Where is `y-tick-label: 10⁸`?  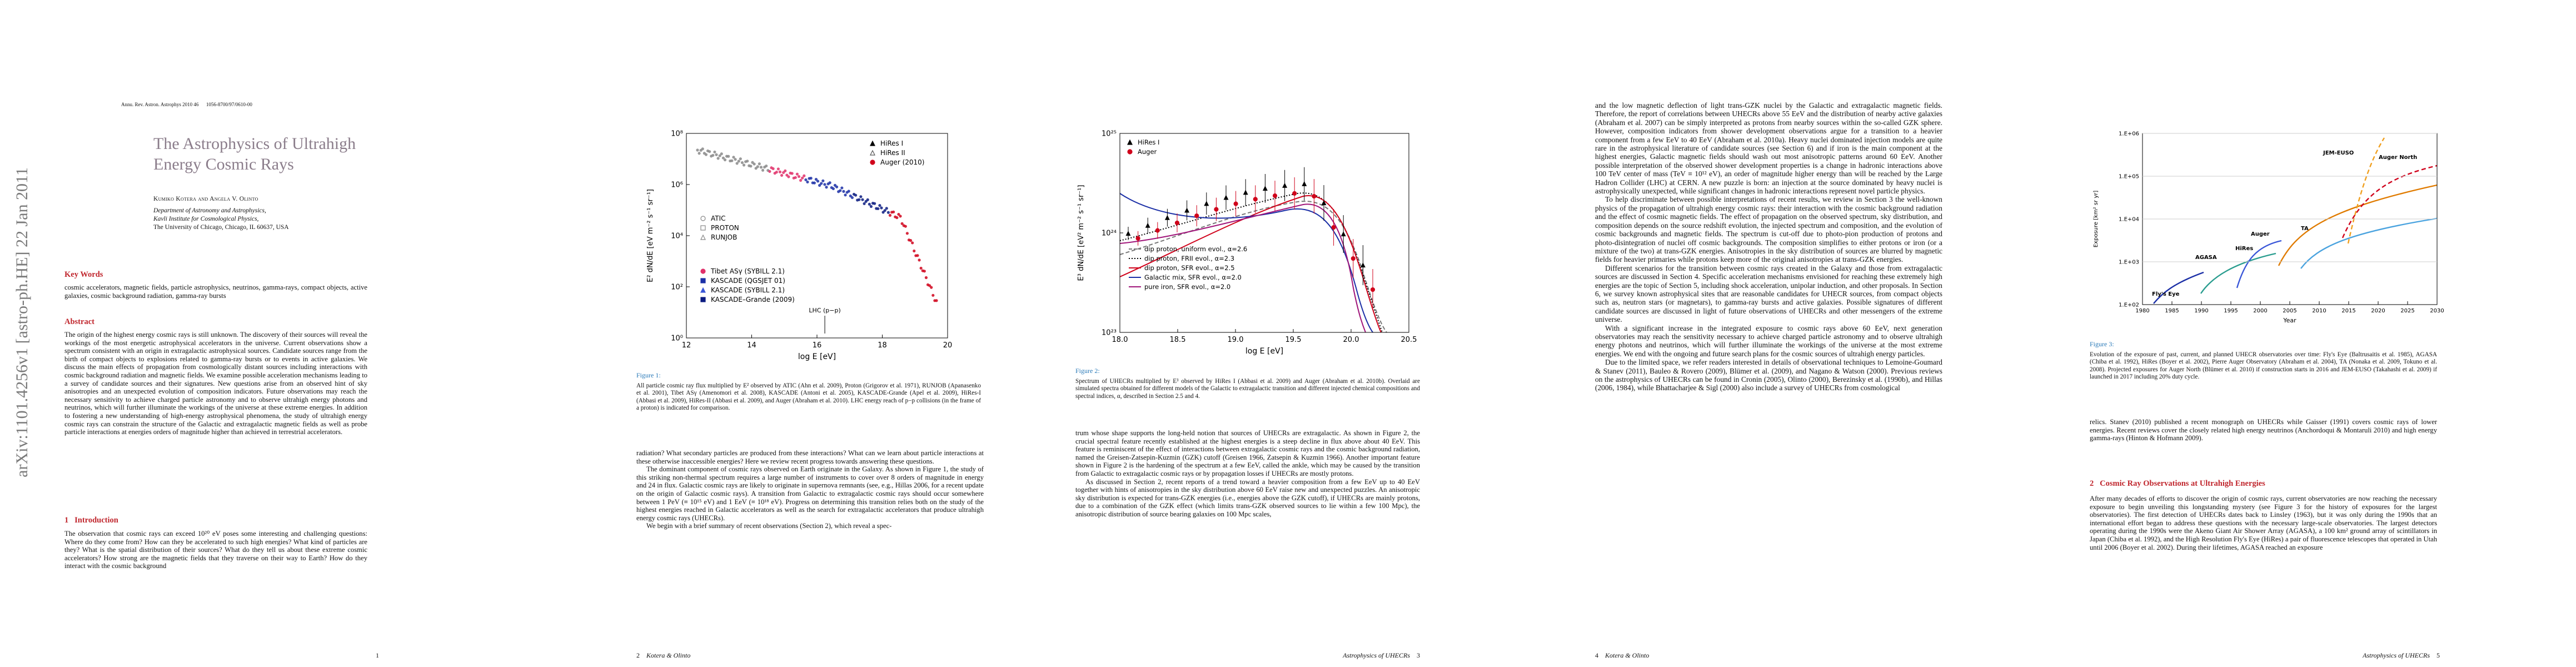
y-tick-label: 10⁸ is located at coordinates (677, 134).